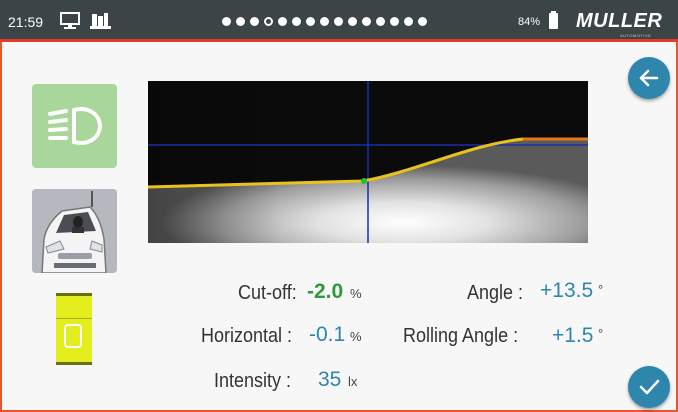 The width and height of the screenshot is (678, 412). Describe the element at coordinates (636, 35) in the screenshot. I see `brand-sub: AUTOMOTIVE` at that location.